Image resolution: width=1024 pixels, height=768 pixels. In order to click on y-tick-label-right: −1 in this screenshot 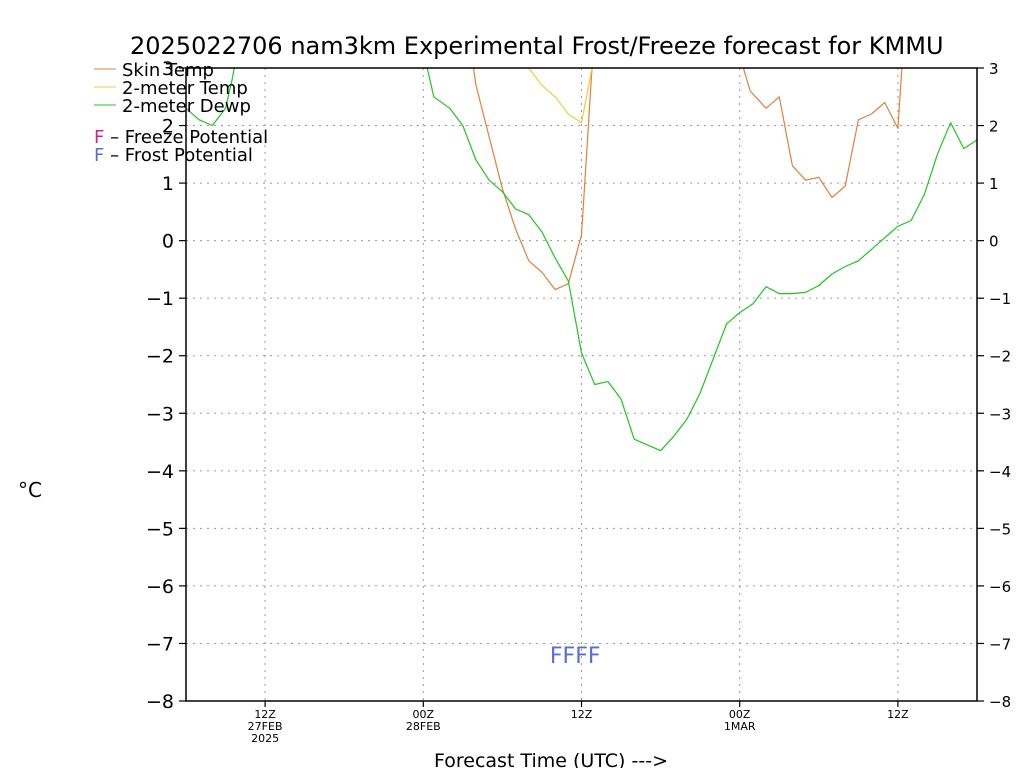, I will do `click(1000, 299)`.